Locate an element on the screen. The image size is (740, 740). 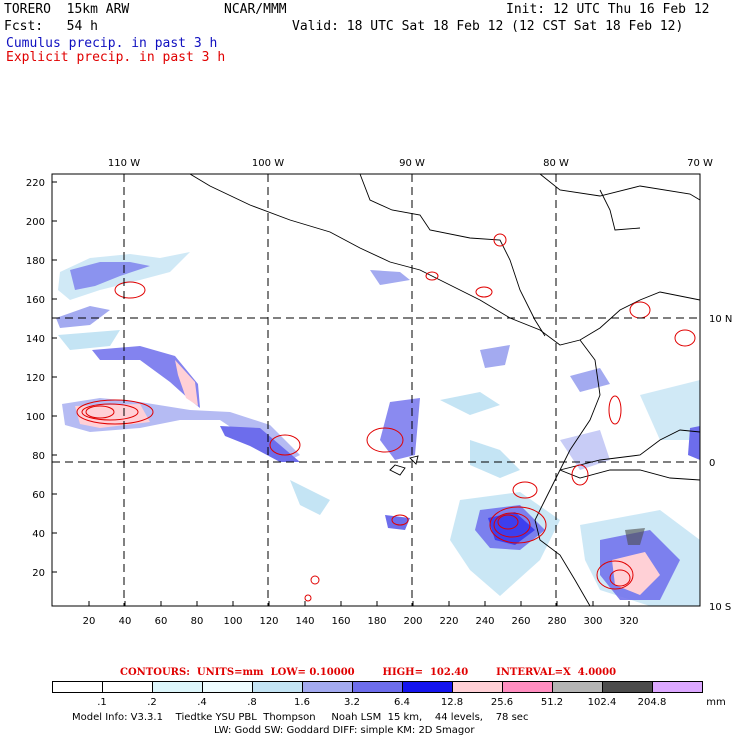
x-tick: 180 is located at coordinates (376, 621).